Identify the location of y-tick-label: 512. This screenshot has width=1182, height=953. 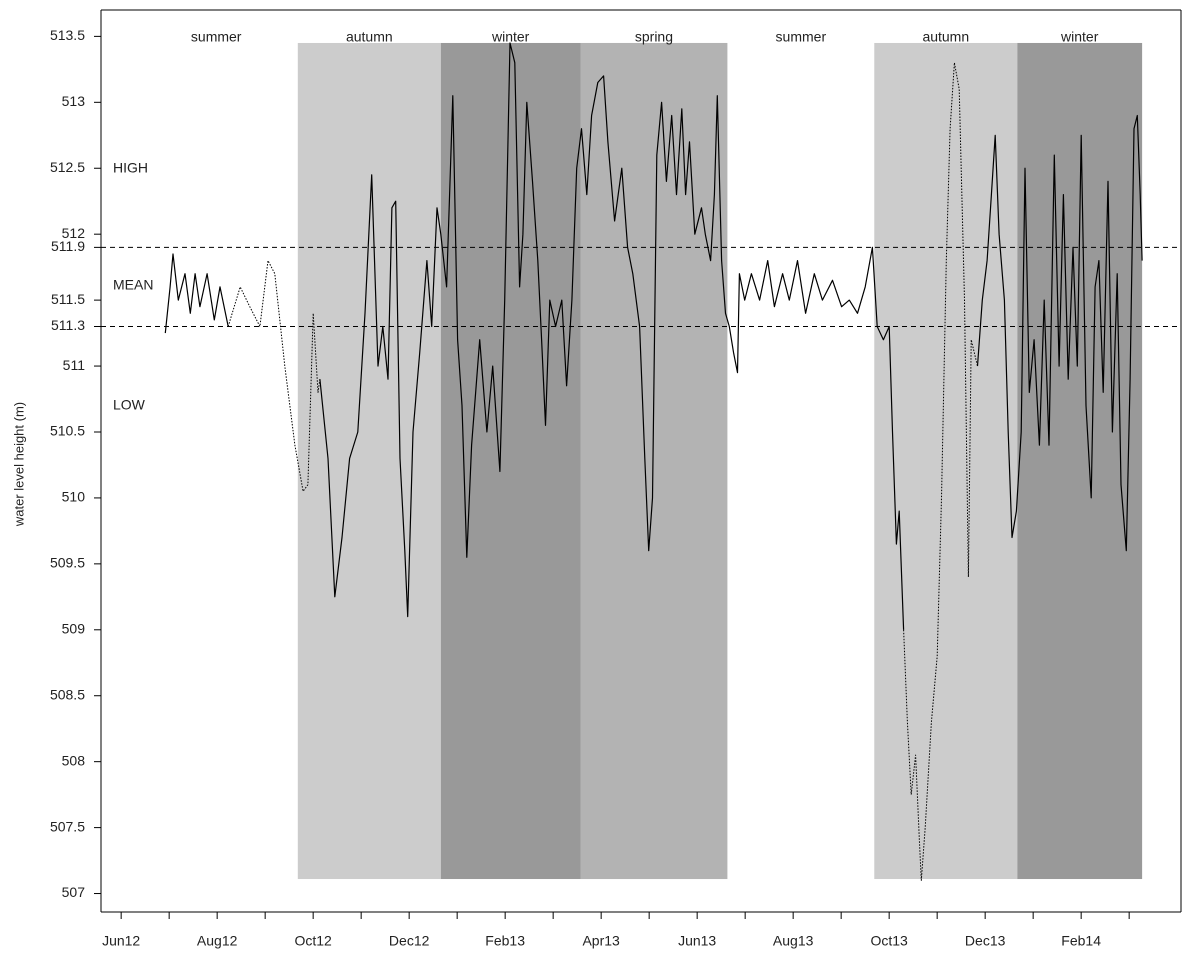
(74, 233).